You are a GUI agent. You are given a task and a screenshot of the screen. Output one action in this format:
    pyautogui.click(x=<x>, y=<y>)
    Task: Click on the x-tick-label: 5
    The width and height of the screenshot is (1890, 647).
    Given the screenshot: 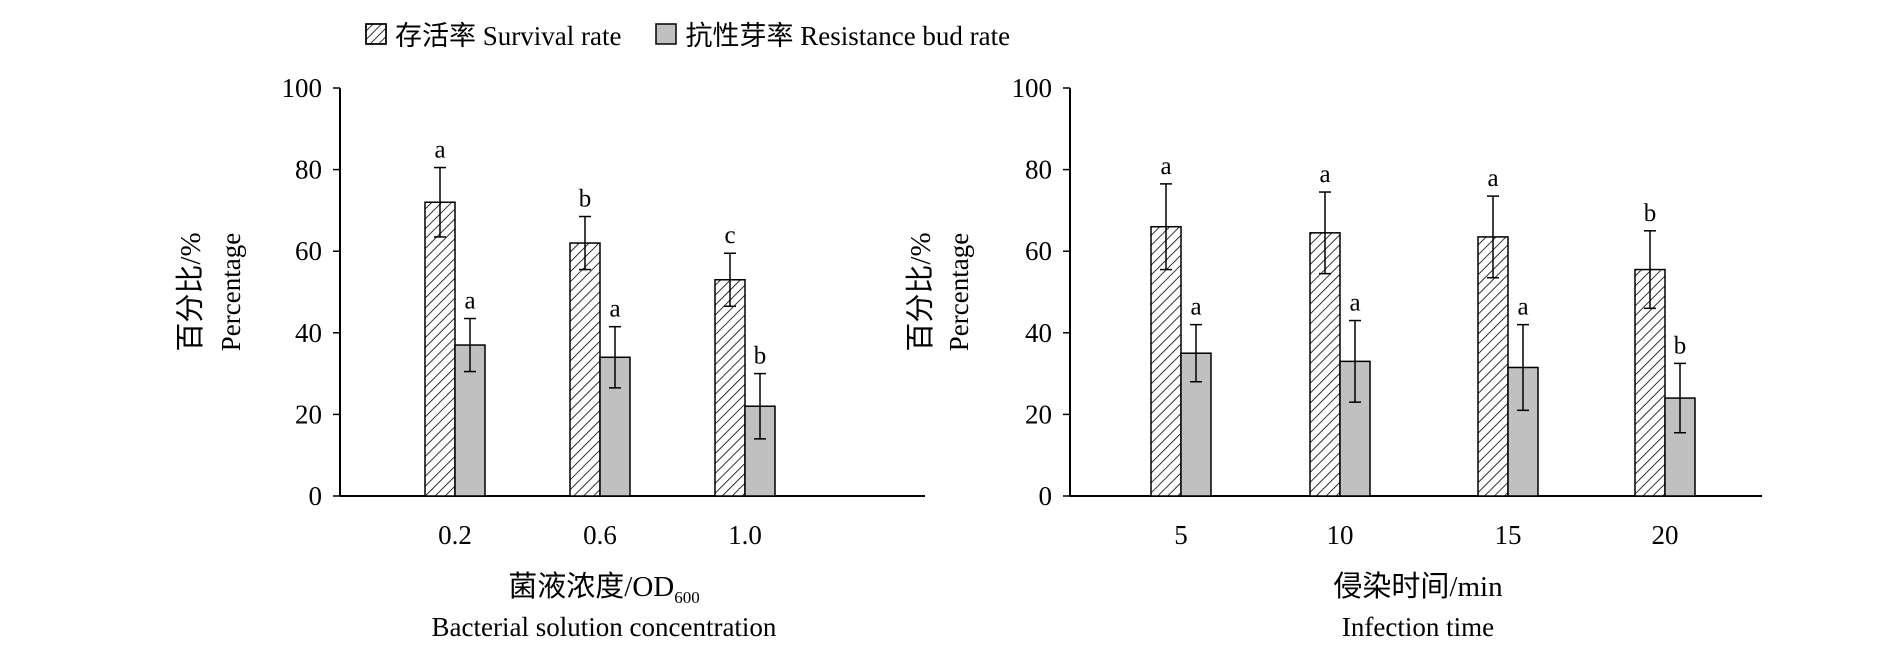 What is the action you would take?
    pyautogui.click(x=1181, y=535)
    